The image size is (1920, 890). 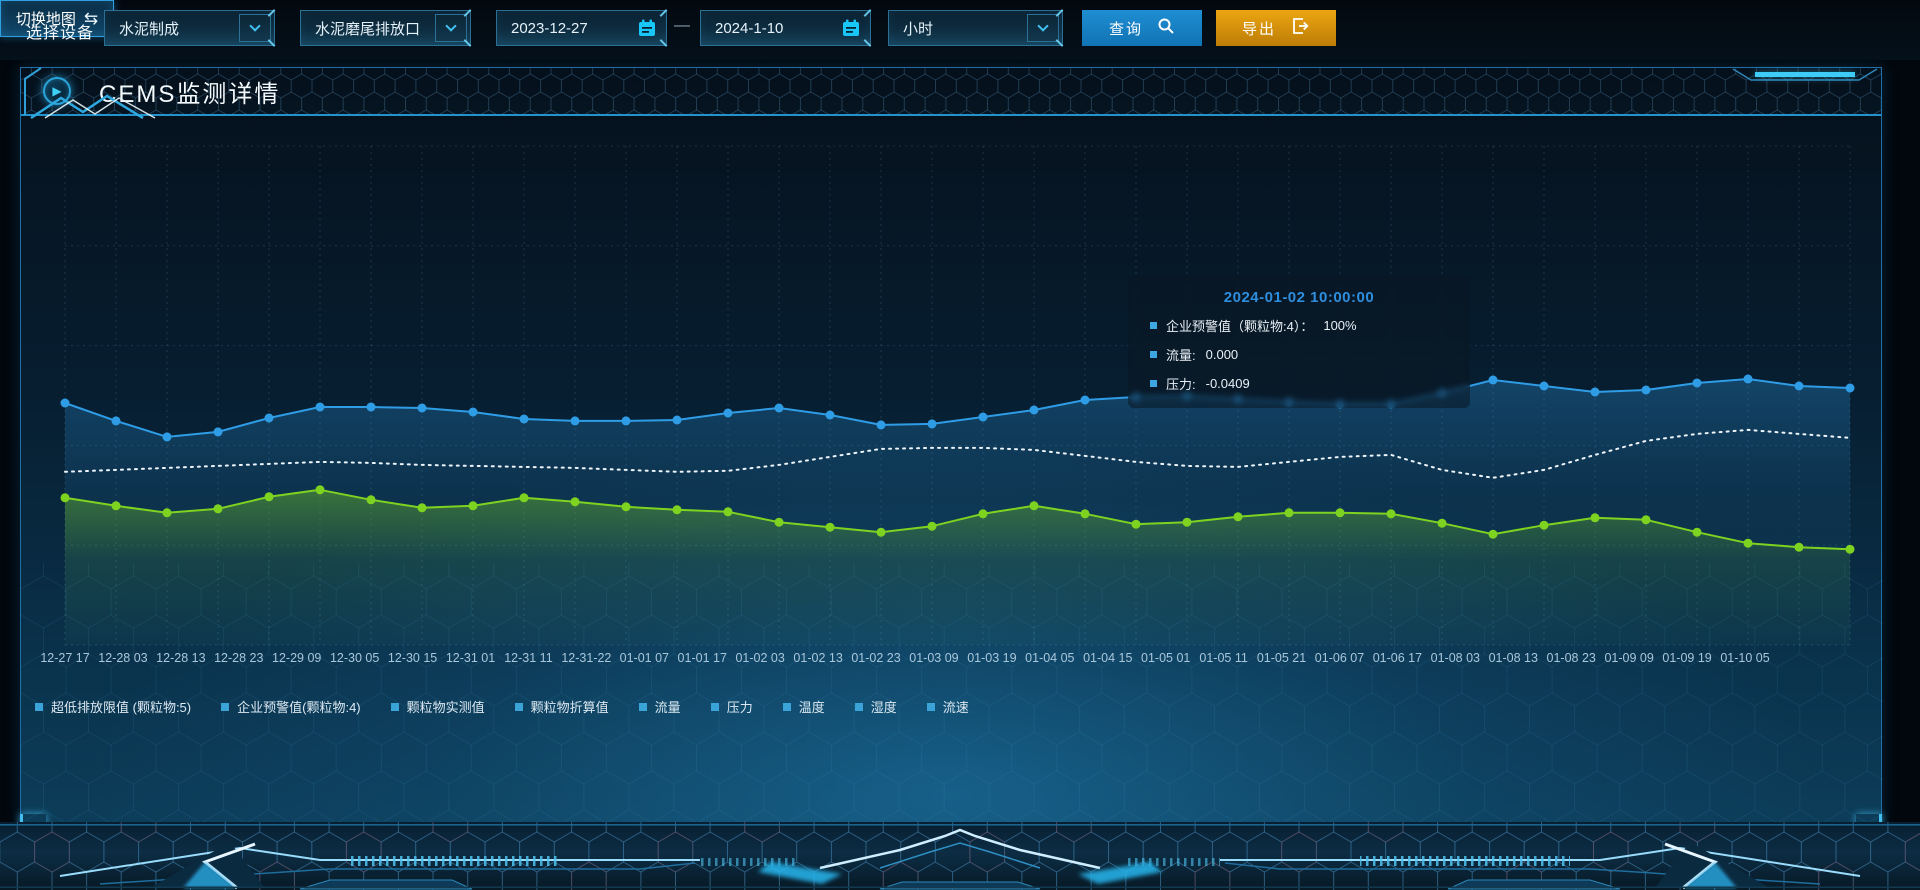 I want to click on legend-item: 流量, so click(x=659, y=706).